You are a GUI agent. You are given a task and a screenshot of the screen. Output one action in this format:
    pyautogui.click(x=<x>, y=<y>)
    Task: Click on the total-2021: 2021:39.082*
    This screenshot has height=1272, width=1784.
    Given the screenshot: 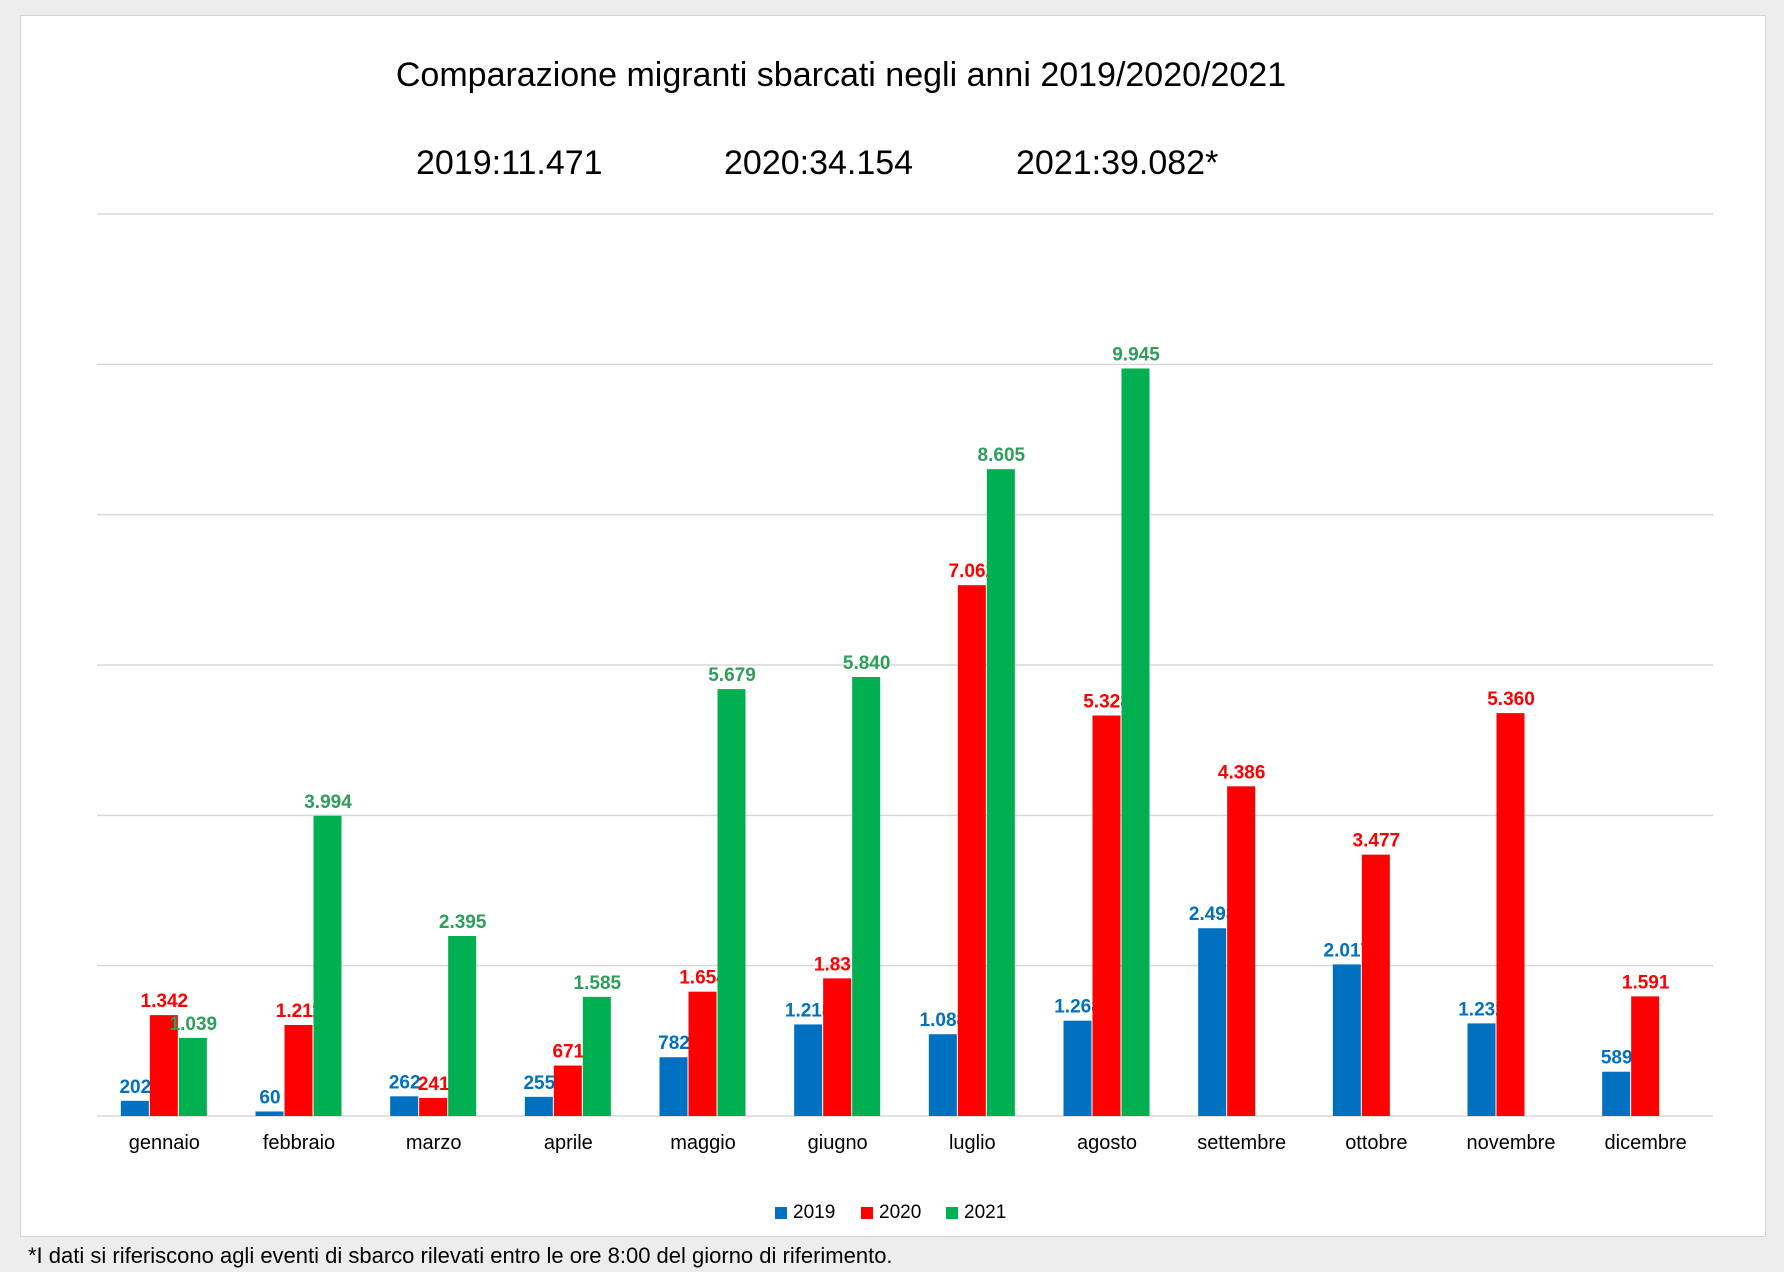 What is the action you would take?
    pyautogui.click(x=1117, y=163)
    